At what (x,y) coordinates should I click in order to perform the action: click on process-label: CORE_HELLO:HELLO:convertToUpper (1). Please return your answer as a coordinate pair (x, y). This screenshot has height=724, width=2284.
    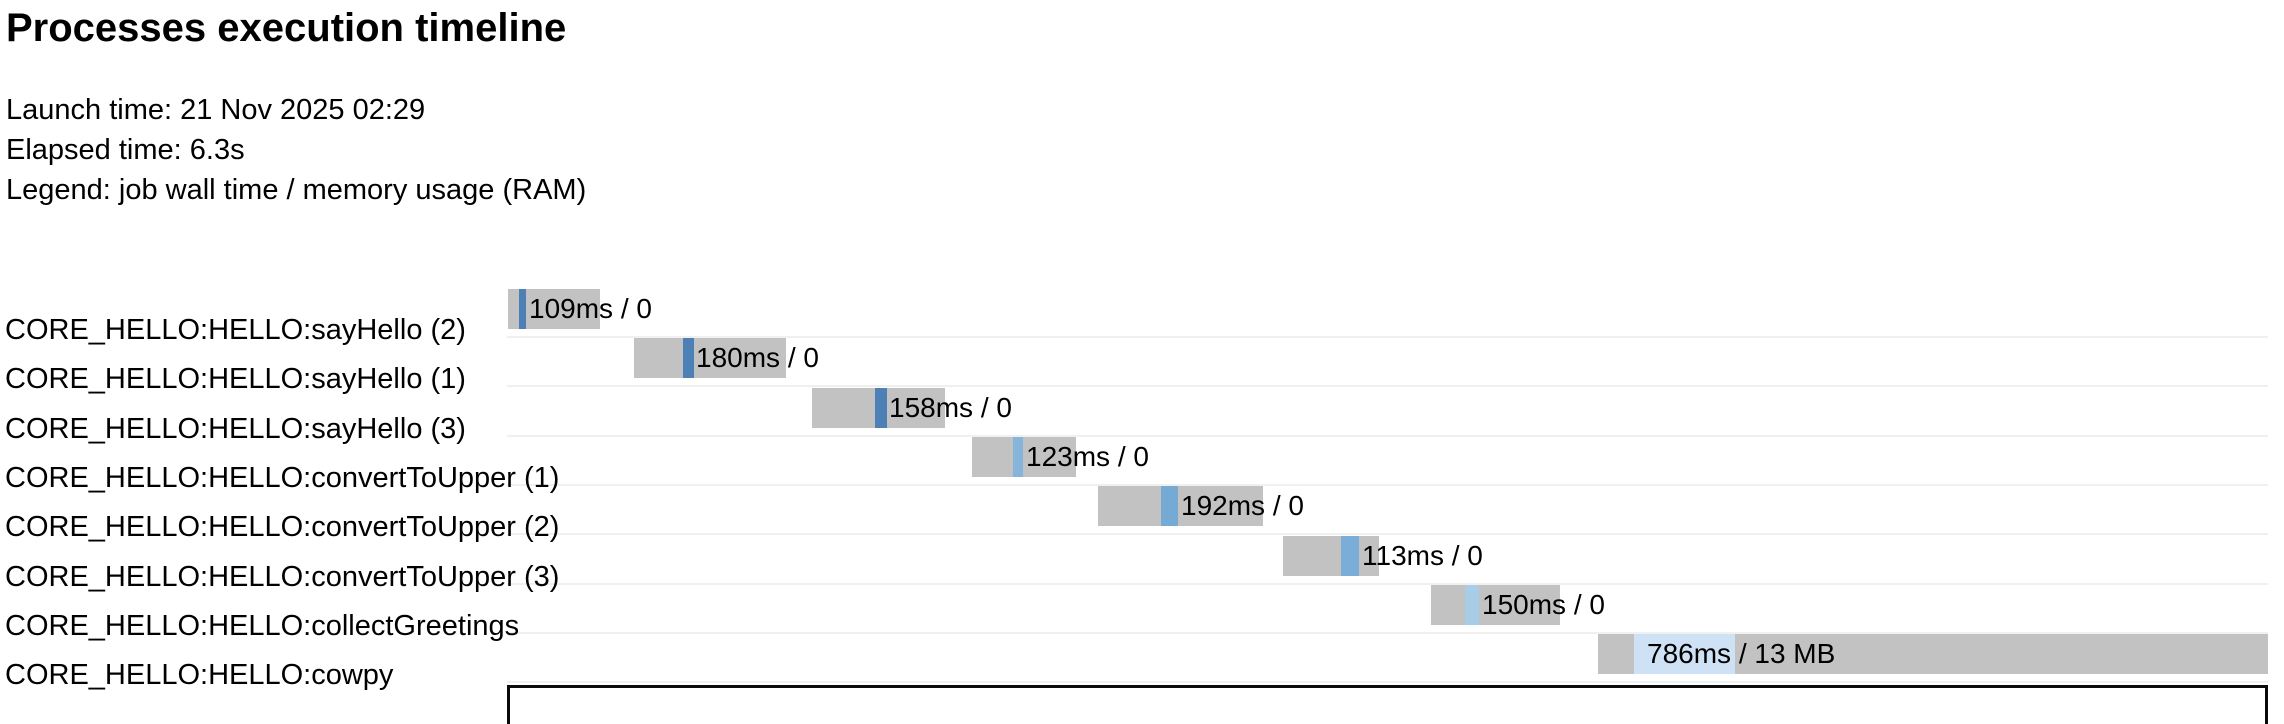
    Looking at the image, I should click on (282, 477).